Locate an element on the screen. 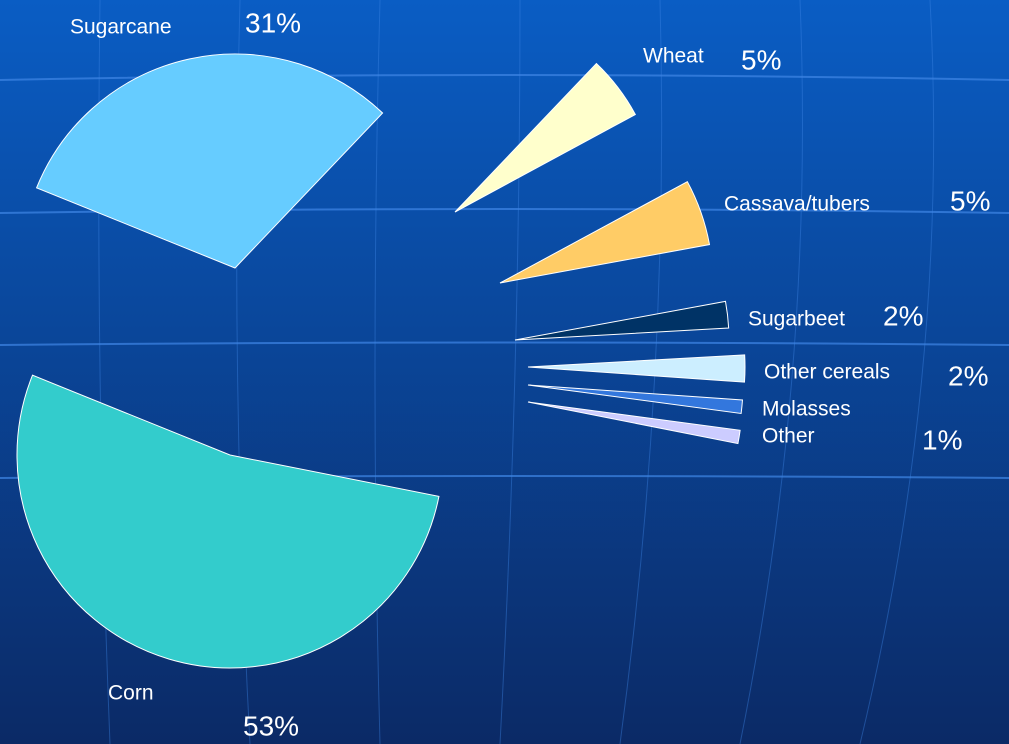 The image size is (1009, 744). category-label: Cassava/tubers is located at coordinates (797, 204).